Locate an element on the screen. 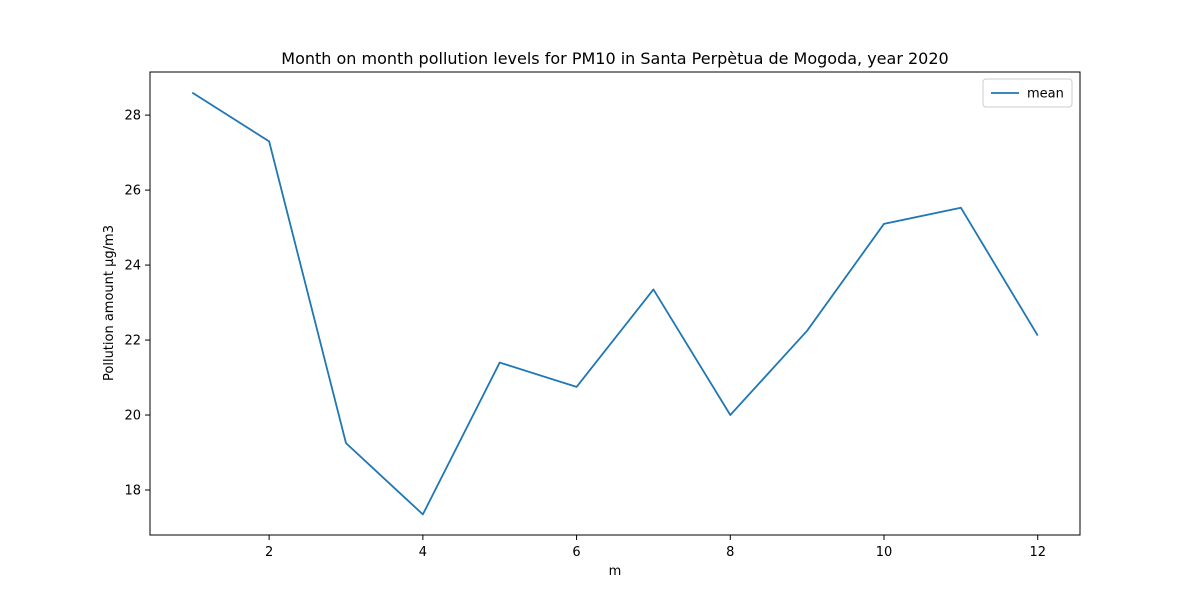 The image size is (1200, 600). x-tick-label: 4 is located at coordinates (423, 552).